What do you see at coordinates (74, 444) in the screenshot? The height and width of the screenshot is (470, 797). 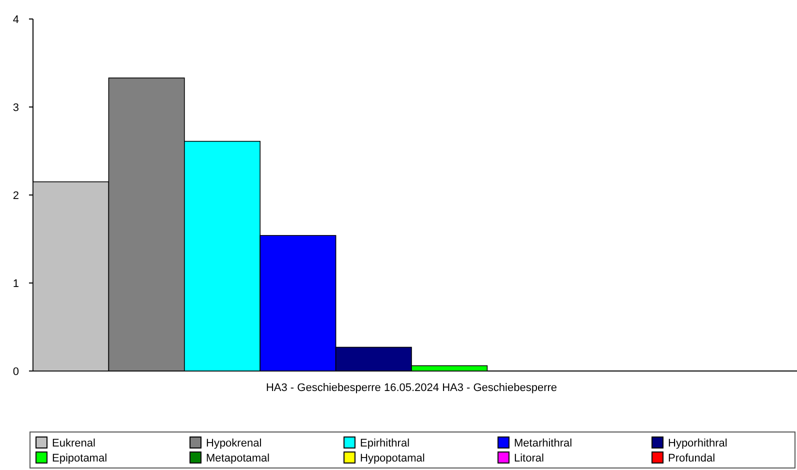 I see `legend-label: Eukrenal` at bounding box center [74, 444].